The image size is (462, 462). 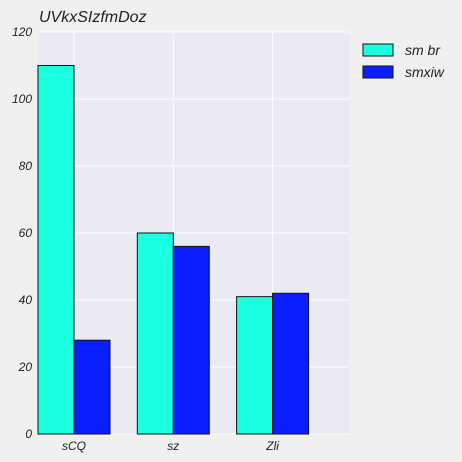 I want to click on x-axis-ticks: sCQ sz Zli, so click(x=170, y=446).